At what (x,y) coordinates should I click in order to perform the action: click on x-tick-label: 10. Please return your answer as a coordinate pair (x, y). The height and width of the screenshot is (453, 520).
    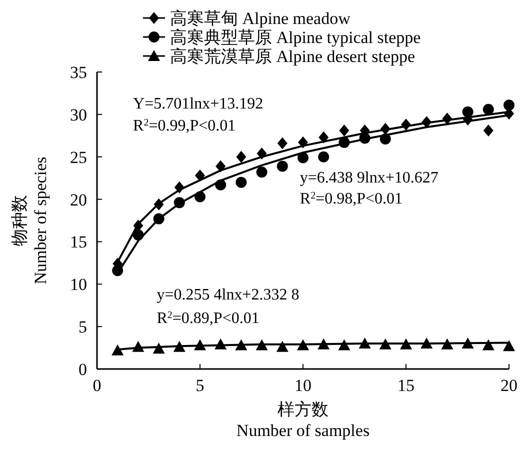
    Looking at the image, I should click on (303, 385).